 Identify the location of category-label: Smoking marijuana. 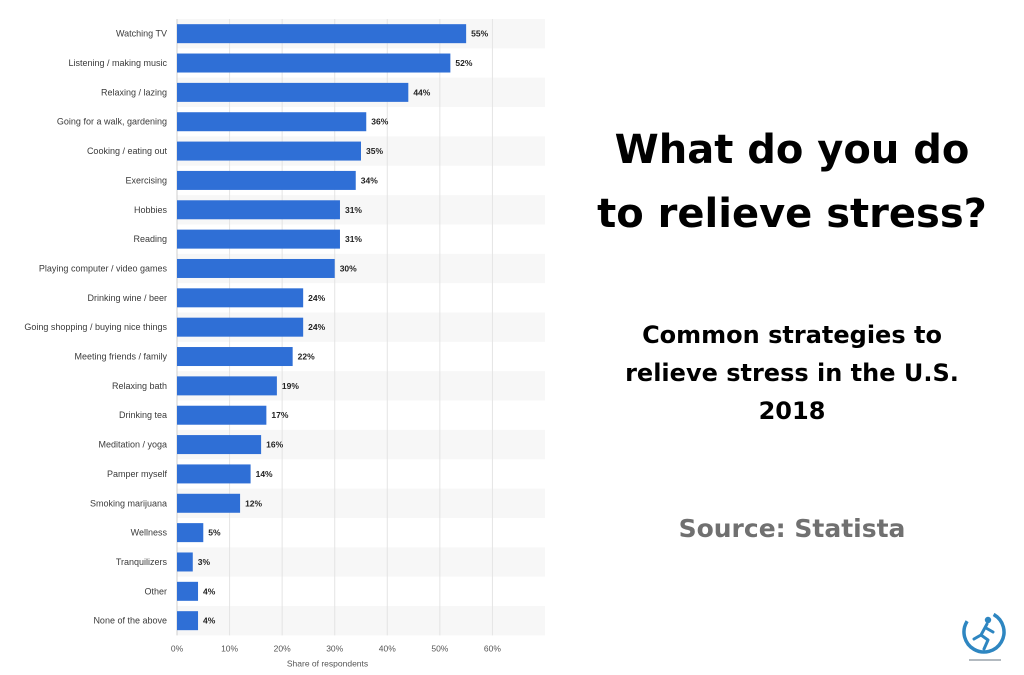
(128, 503).